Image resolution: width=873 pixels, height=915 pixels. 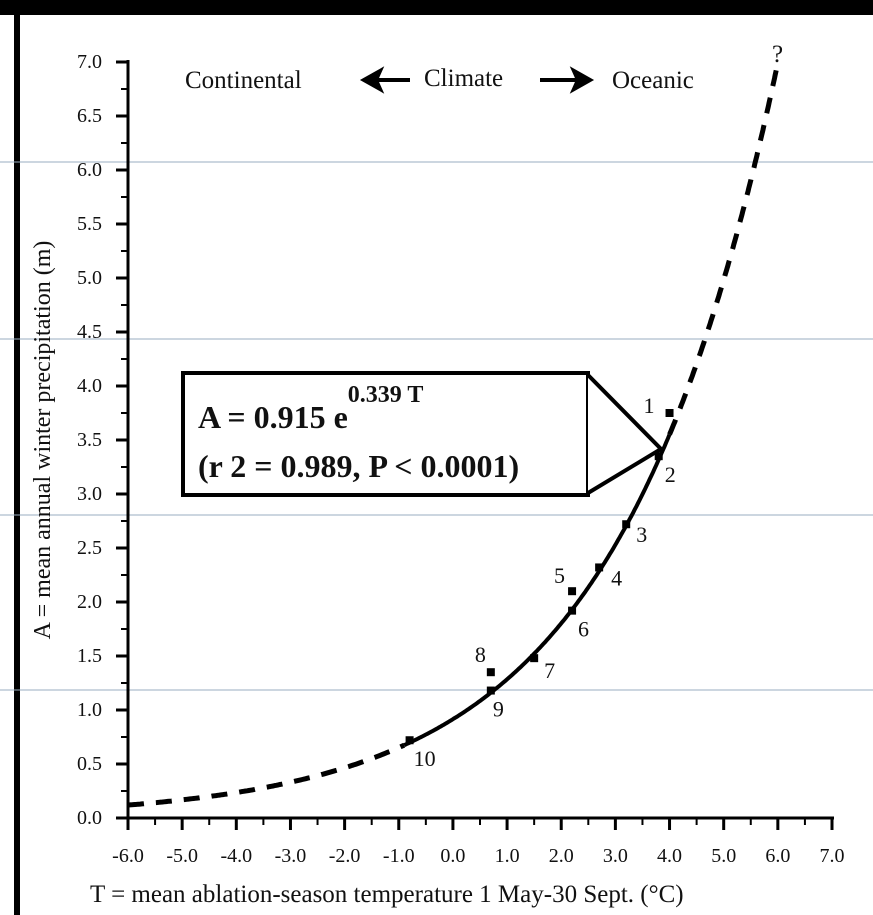 What do you see at coordinates (670, 474) in the screenshot?
I see `data-point-label: 2` at bounding box center [670, 474].